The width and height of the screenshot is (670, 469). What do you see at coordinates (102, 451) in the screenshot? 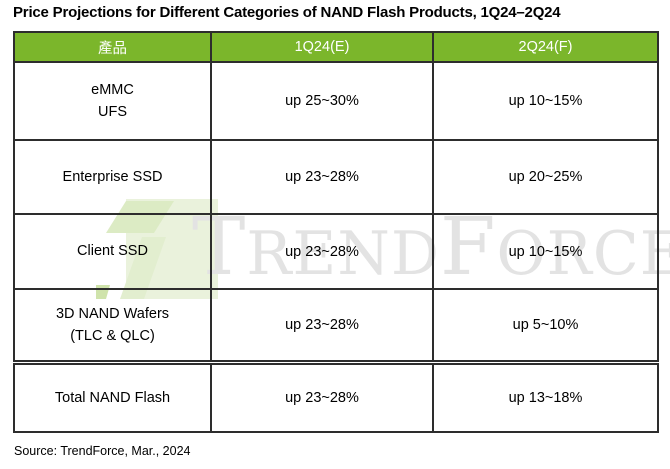
I see `source-note: Source: TrendForce, Mar., 2024` at bounding box center [102, 451].